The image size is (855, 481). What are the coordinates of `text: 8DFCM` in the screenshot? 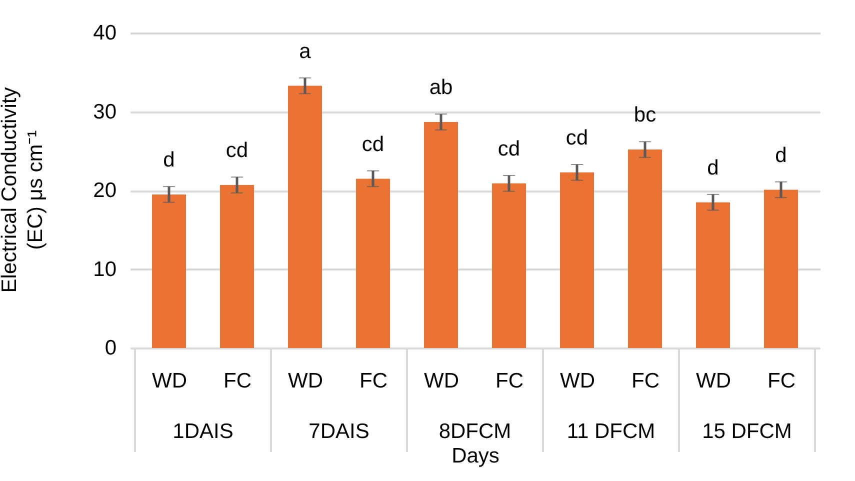 It's located at (475, 431).